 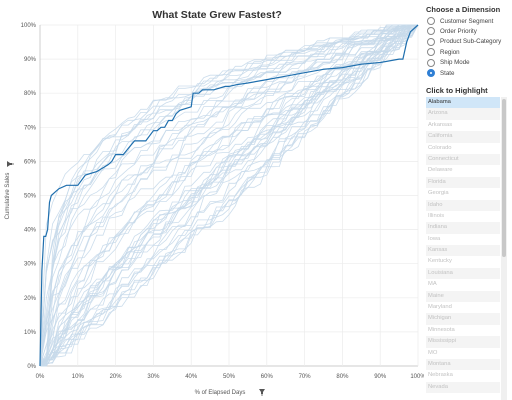 What do you see at coordinates (463, 103) in the screenshot?
I see `highlight-list-item: Alabama` at bounding box center [463, 103].